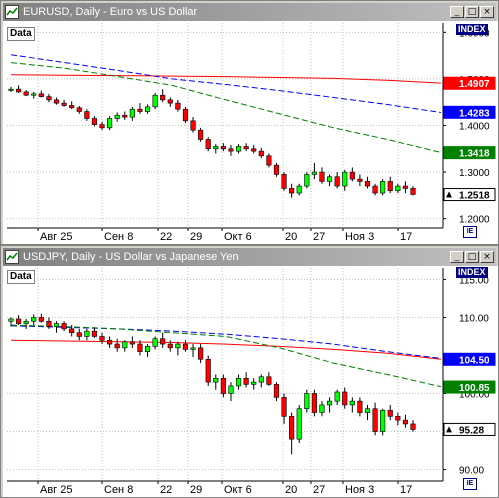 The image size is (499, 498). I want to click on price-tag-label: 1.4283, so click(474, 113).